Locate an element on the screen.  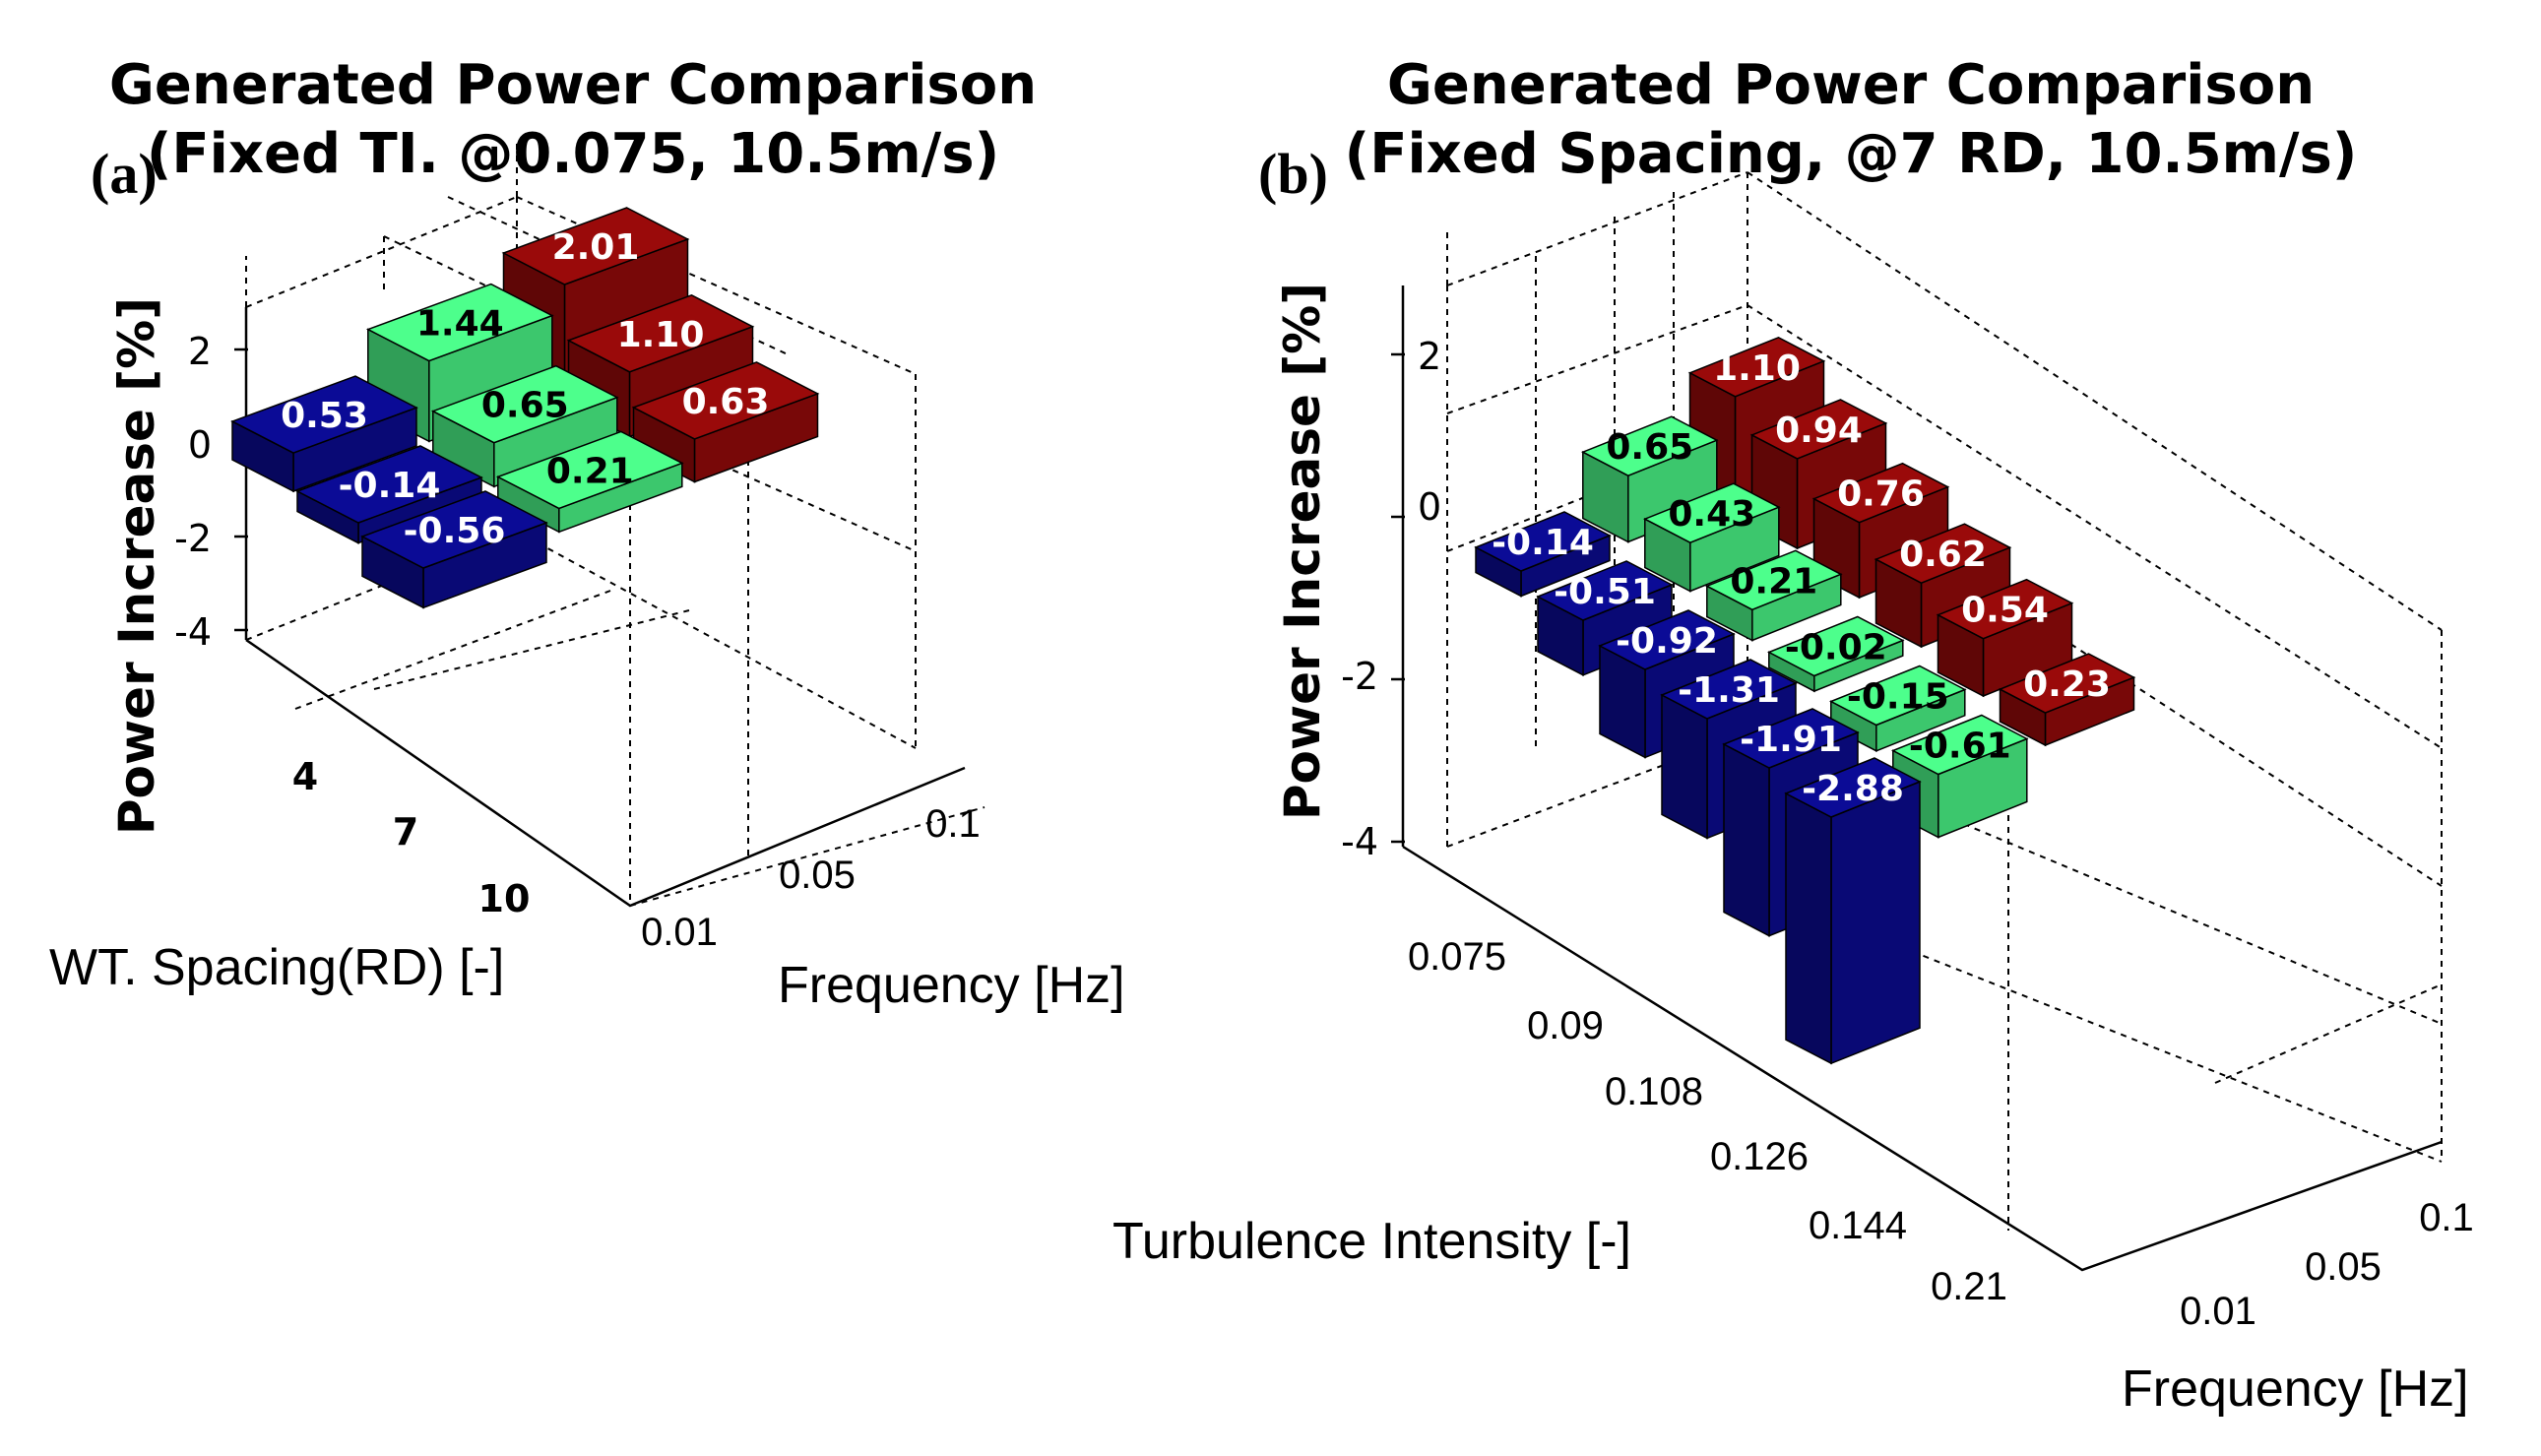
panel-a-title-line2: (Fixed TI. @0.075, 10.5m/s) is located at coordinates (573, 154).